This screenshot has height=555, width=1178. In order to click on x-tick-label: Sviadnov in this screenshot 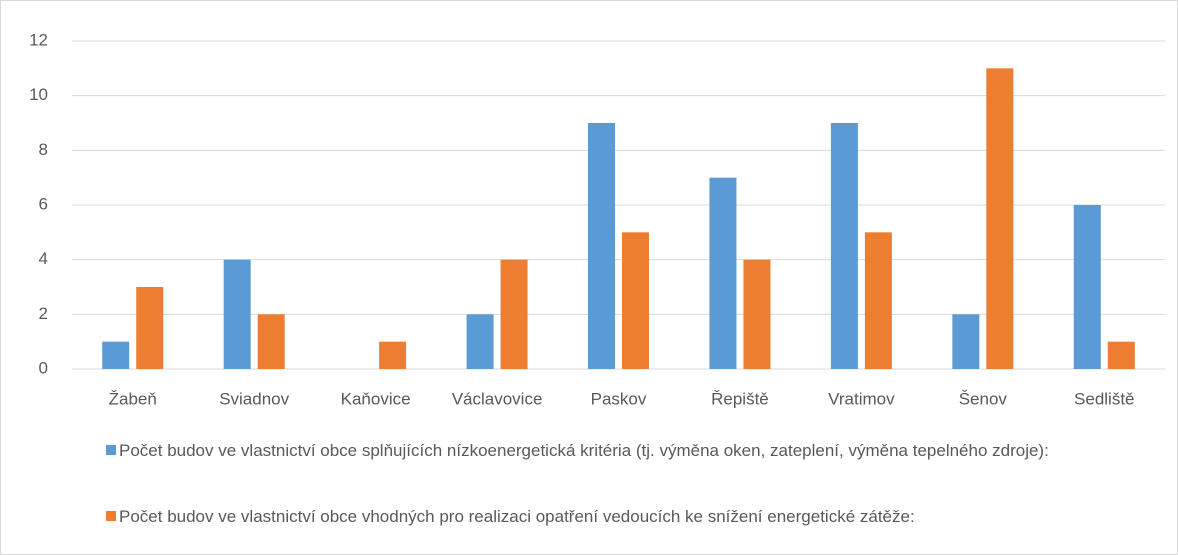, I will do `click(254, 398)`.